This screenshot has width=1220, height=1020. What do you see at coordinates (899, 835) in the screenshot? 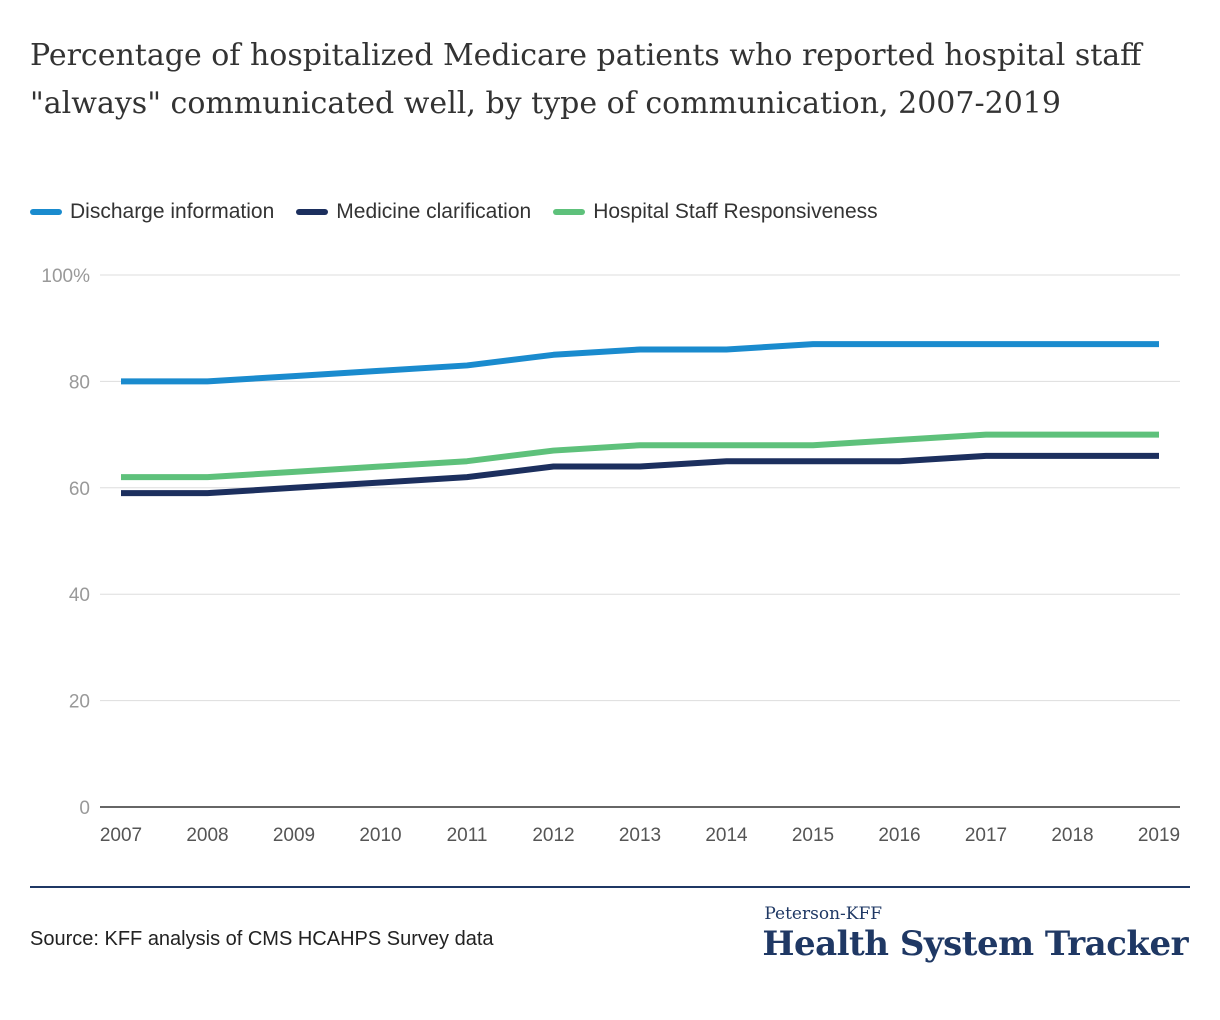
I see `x-tick-label: 2016` at bounding box center [899, 835].